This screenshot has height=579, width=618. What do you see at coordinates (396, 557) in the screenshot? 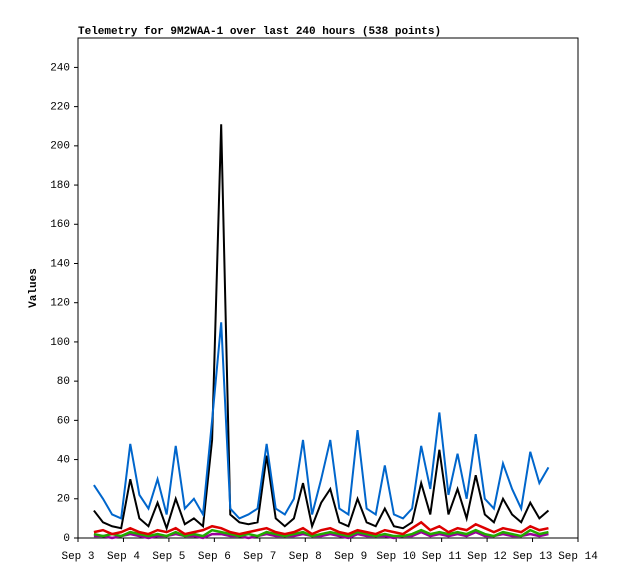
I see `x-tick-label: Sep 10` at bounding box center [396, 557].